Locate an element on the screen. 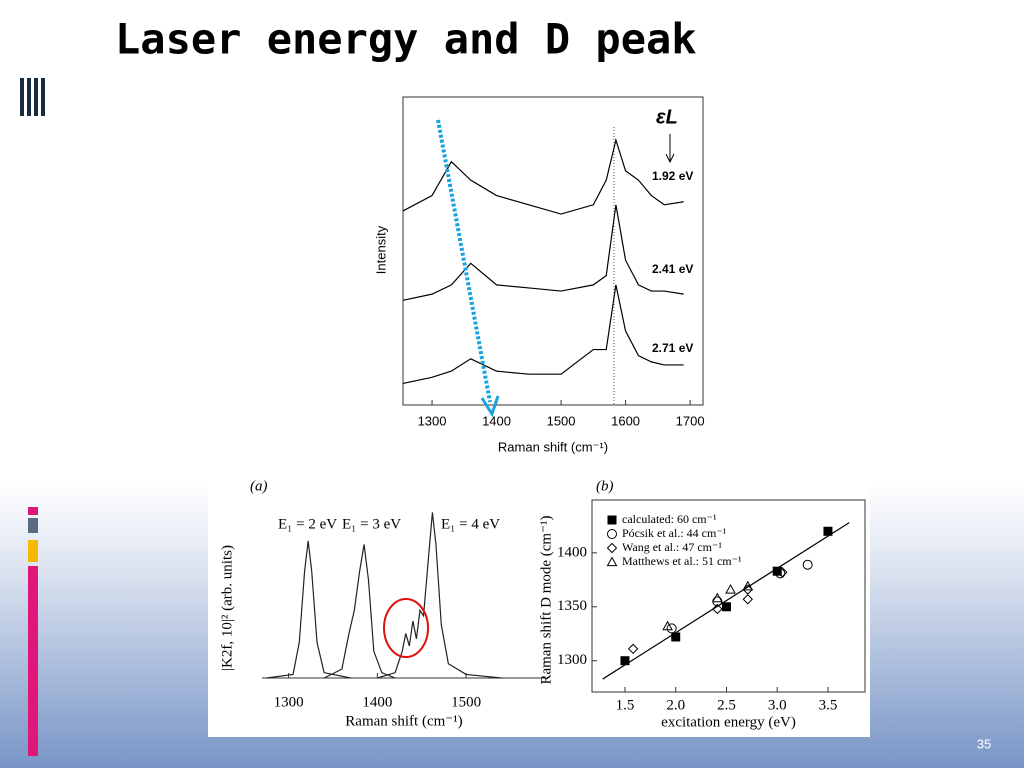 The image size is (1024, 768). slide-title: Laser energy and D peak is located at coordinates (406, 39).